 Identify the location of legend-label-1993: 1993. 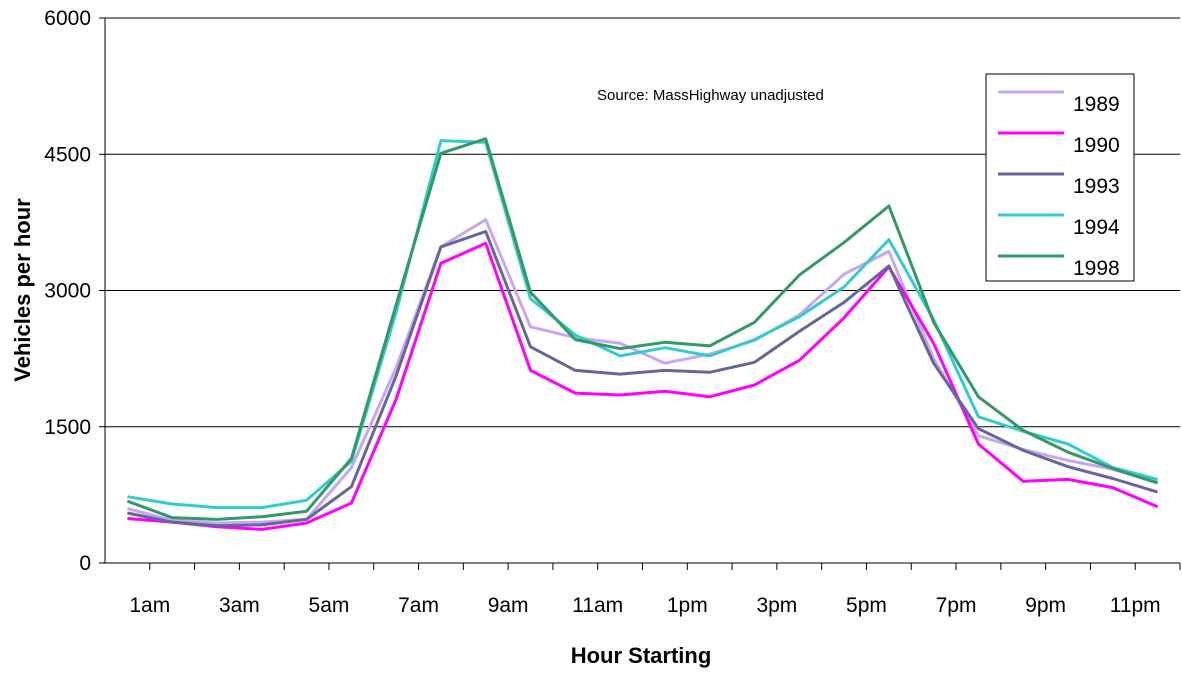
(1096, 186).